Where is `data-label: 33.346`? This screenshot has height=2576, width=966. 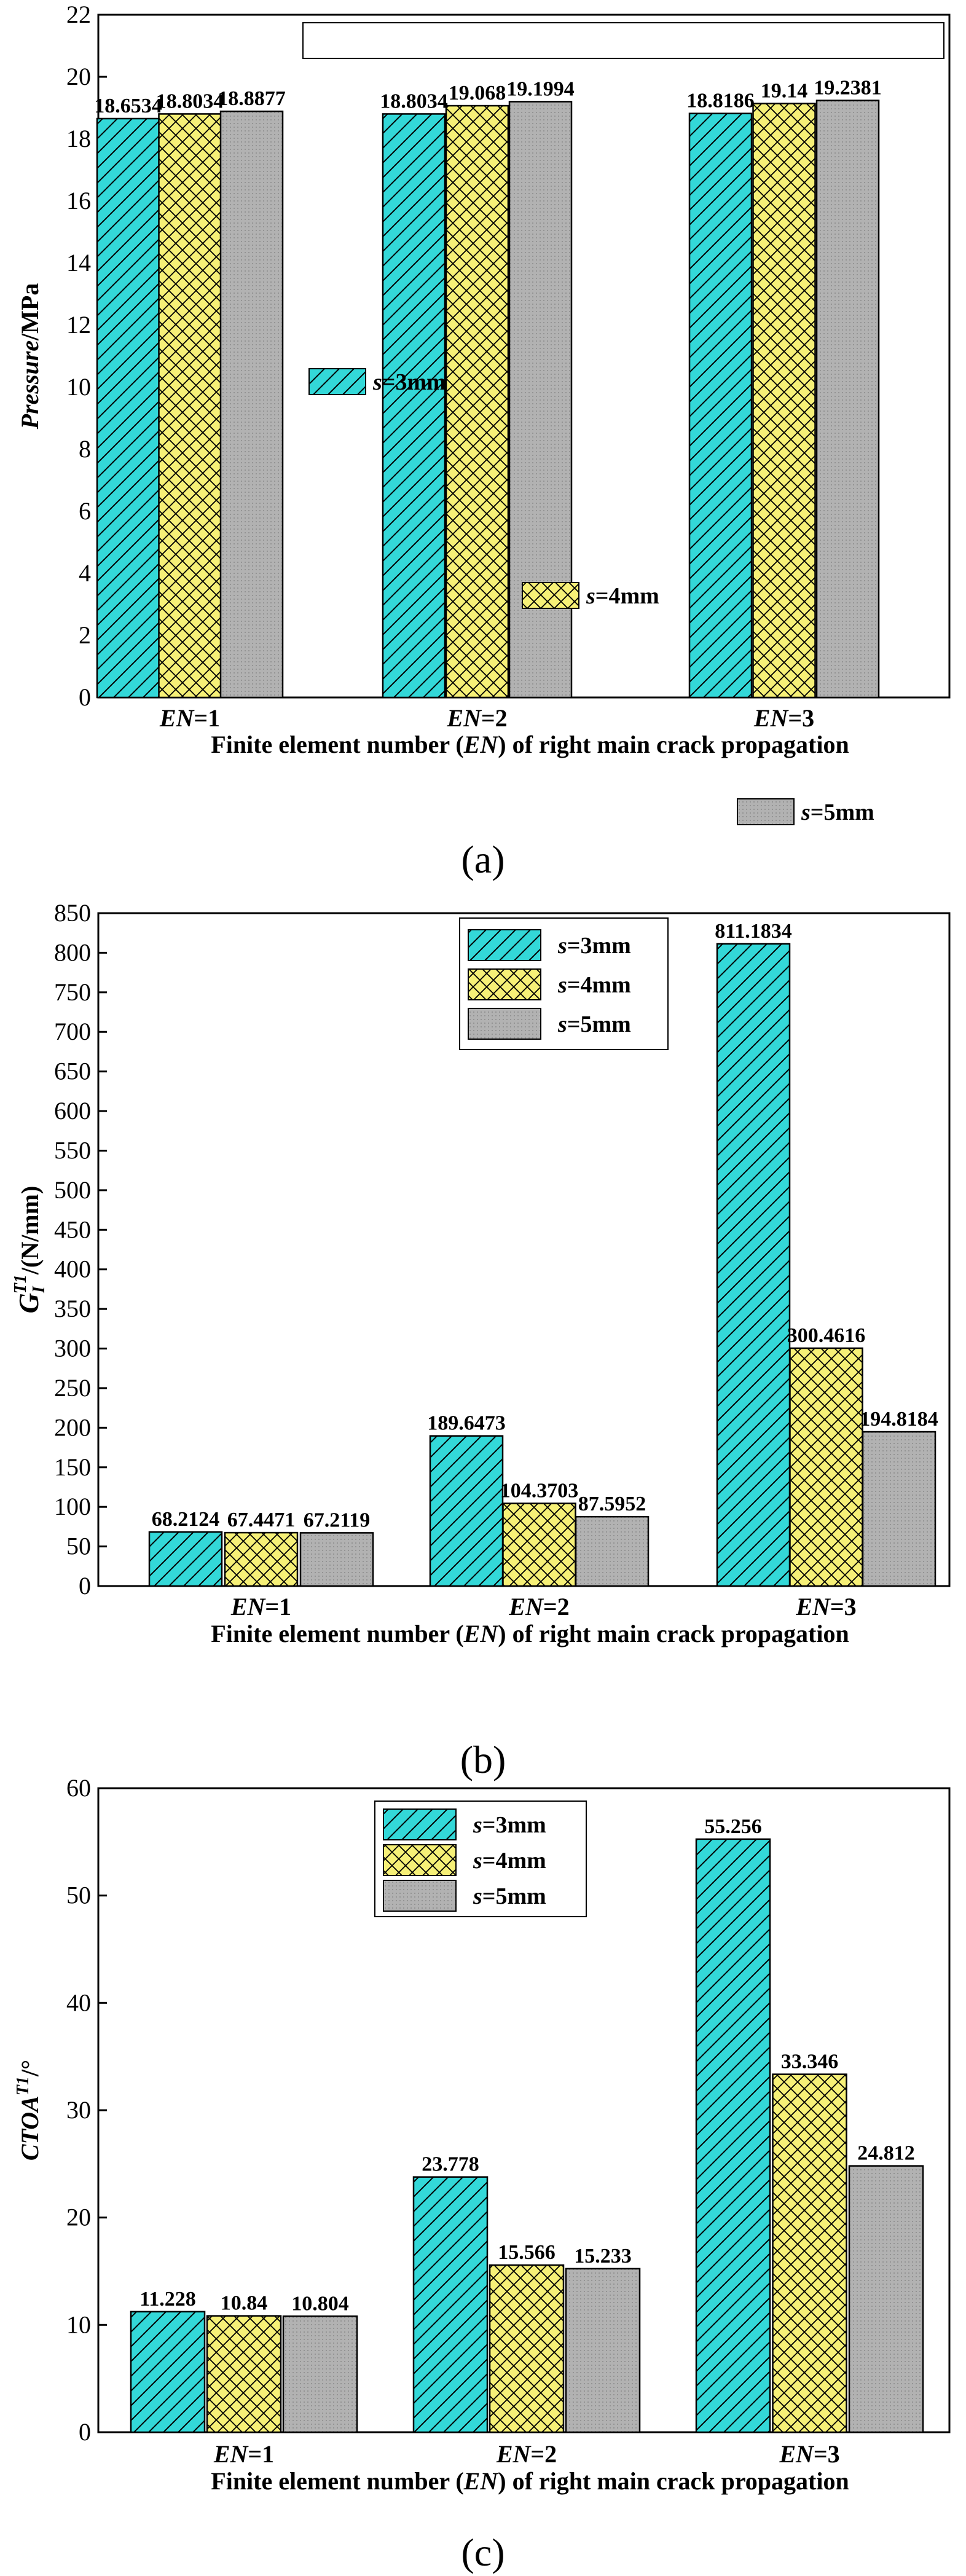
data-label: 33.346 is located at coordinates (810, 2062).